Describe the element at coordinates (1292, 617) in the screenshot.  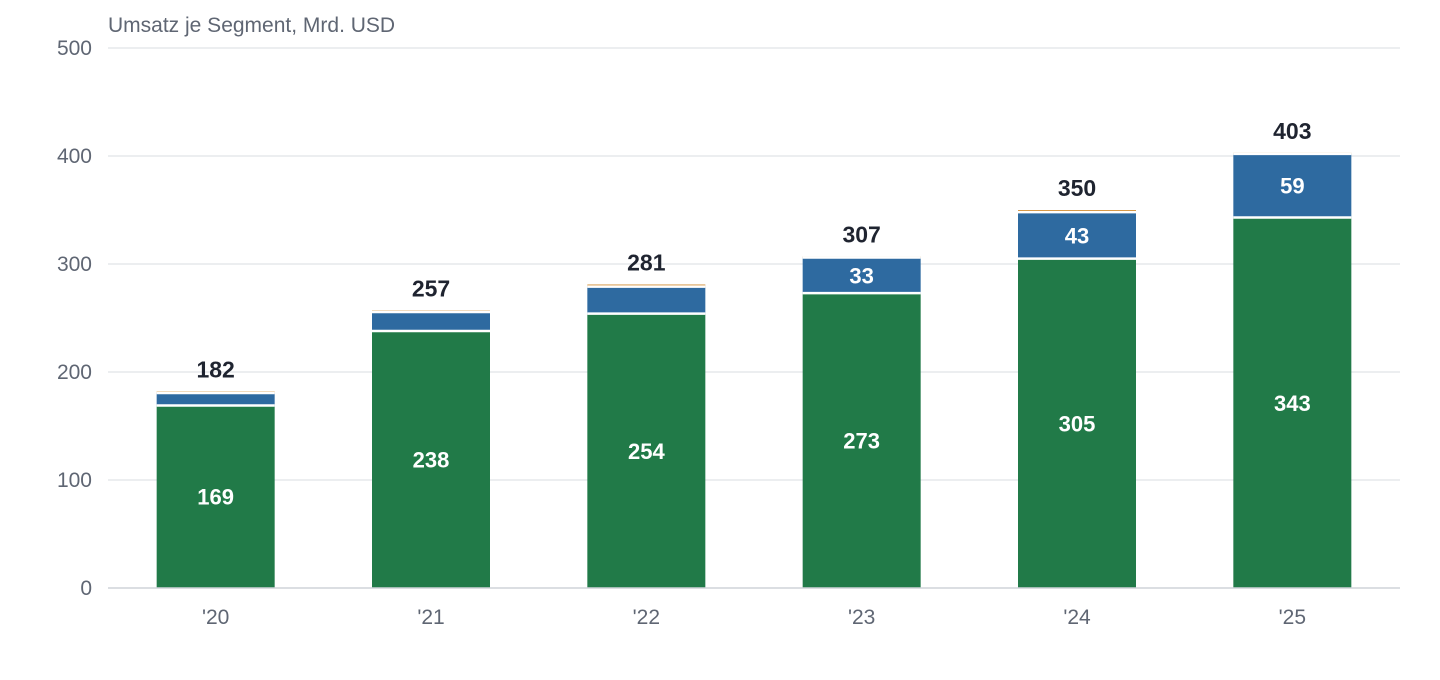
I see `x-tick-label: '25` at that location.